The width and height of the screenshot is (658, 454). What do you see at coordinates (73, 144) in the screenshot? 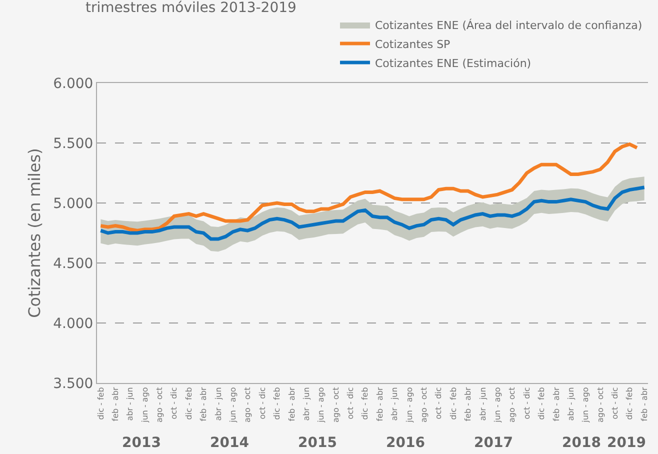
I see `y-tick-label: 5.500` at bounding box center [73, 144].